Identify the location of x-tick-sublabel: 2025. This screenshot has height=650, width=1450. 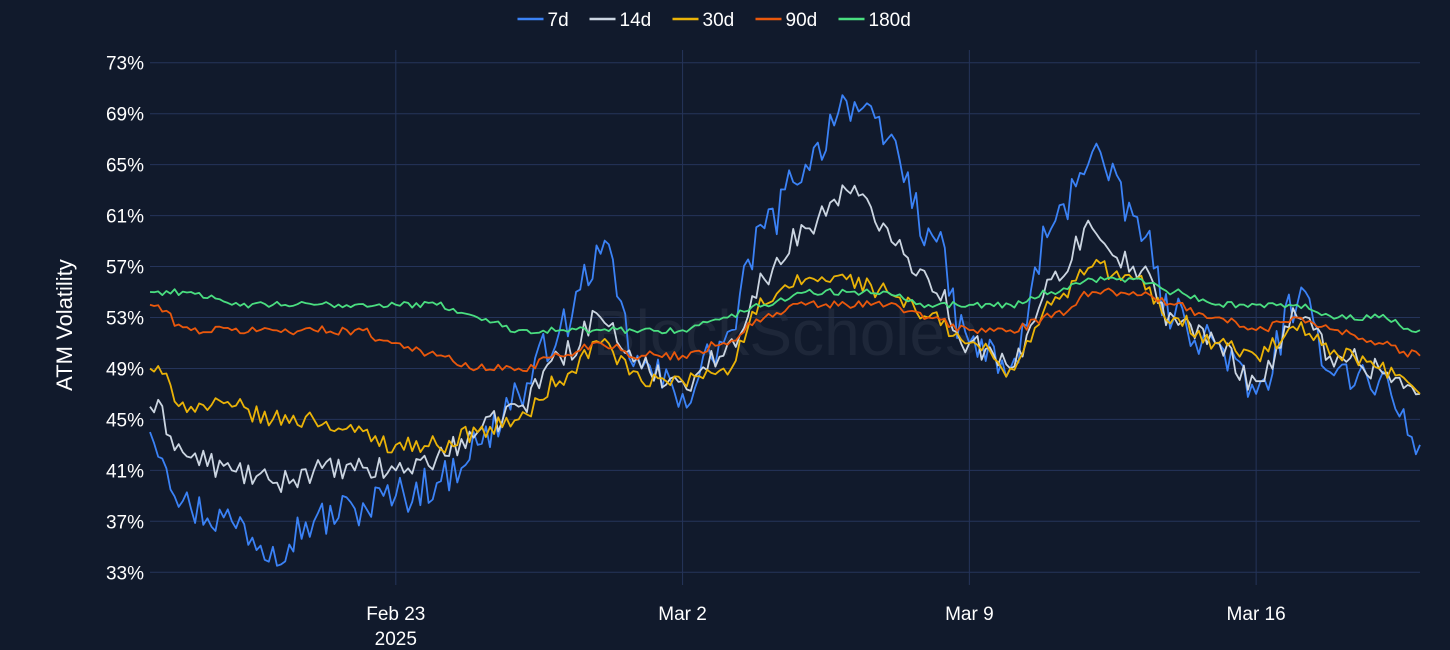
(396, 639).